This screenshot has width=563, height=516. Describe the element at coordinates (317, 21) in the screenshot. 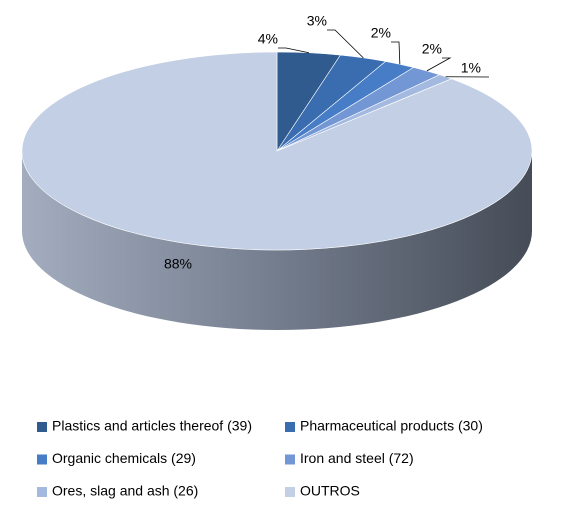

I see `data-label: 3%` at that location.